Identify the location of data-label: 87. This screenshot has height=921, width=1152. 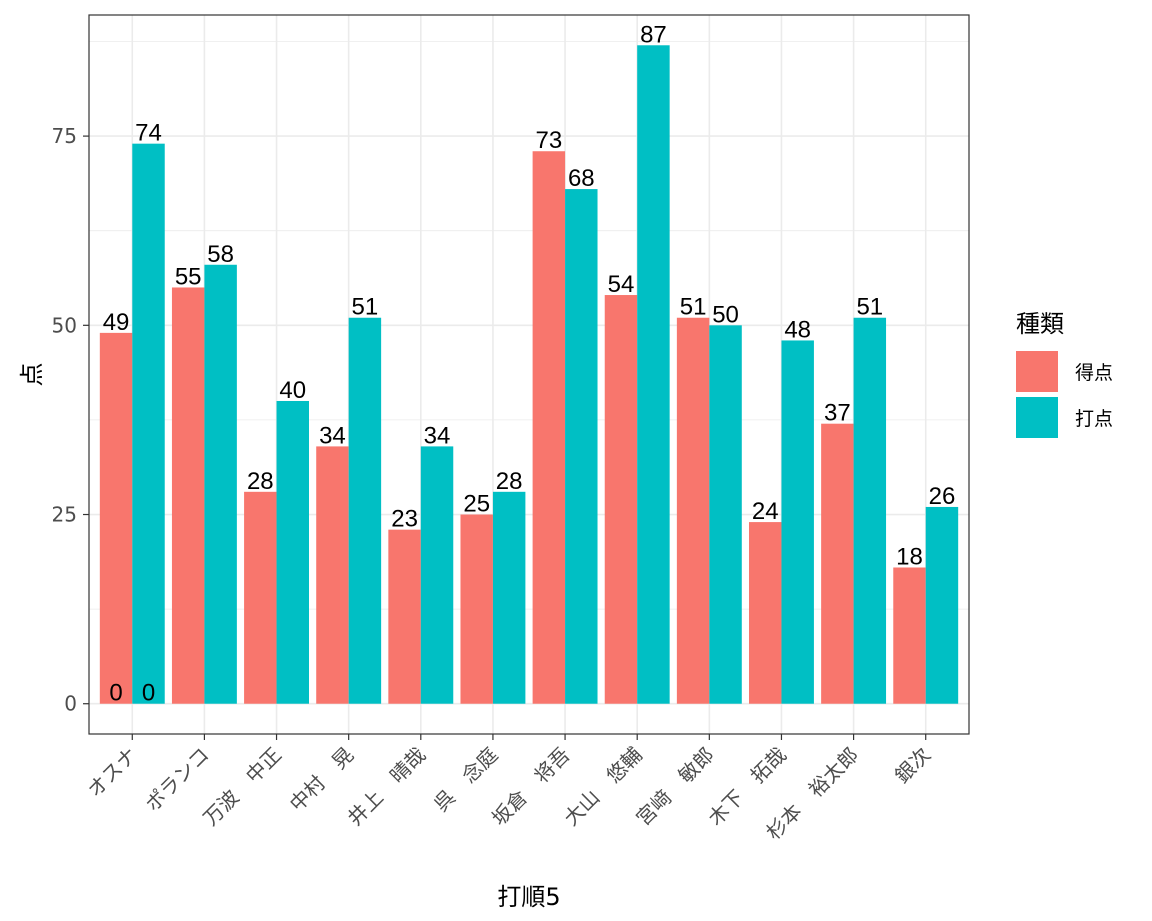
(653, 34).